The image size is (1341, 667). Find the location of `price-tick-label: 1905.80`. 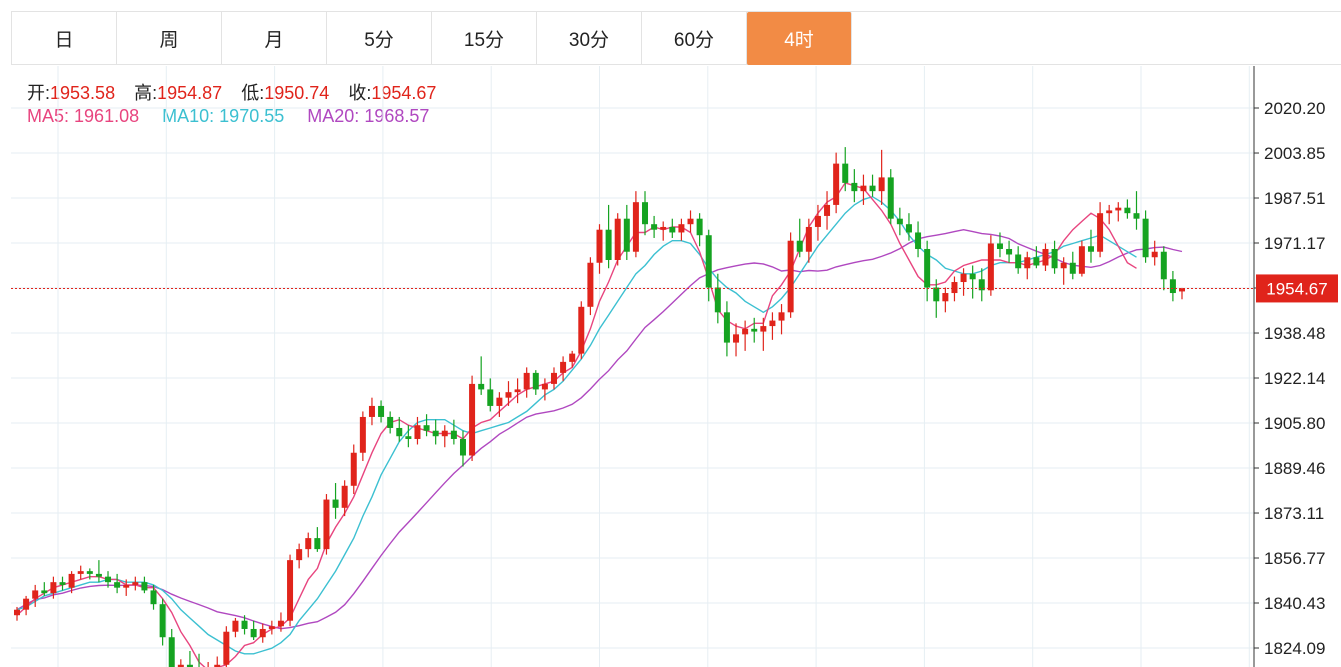

price-tick-label: 1905.80 is located at coordinates (1294, 423).